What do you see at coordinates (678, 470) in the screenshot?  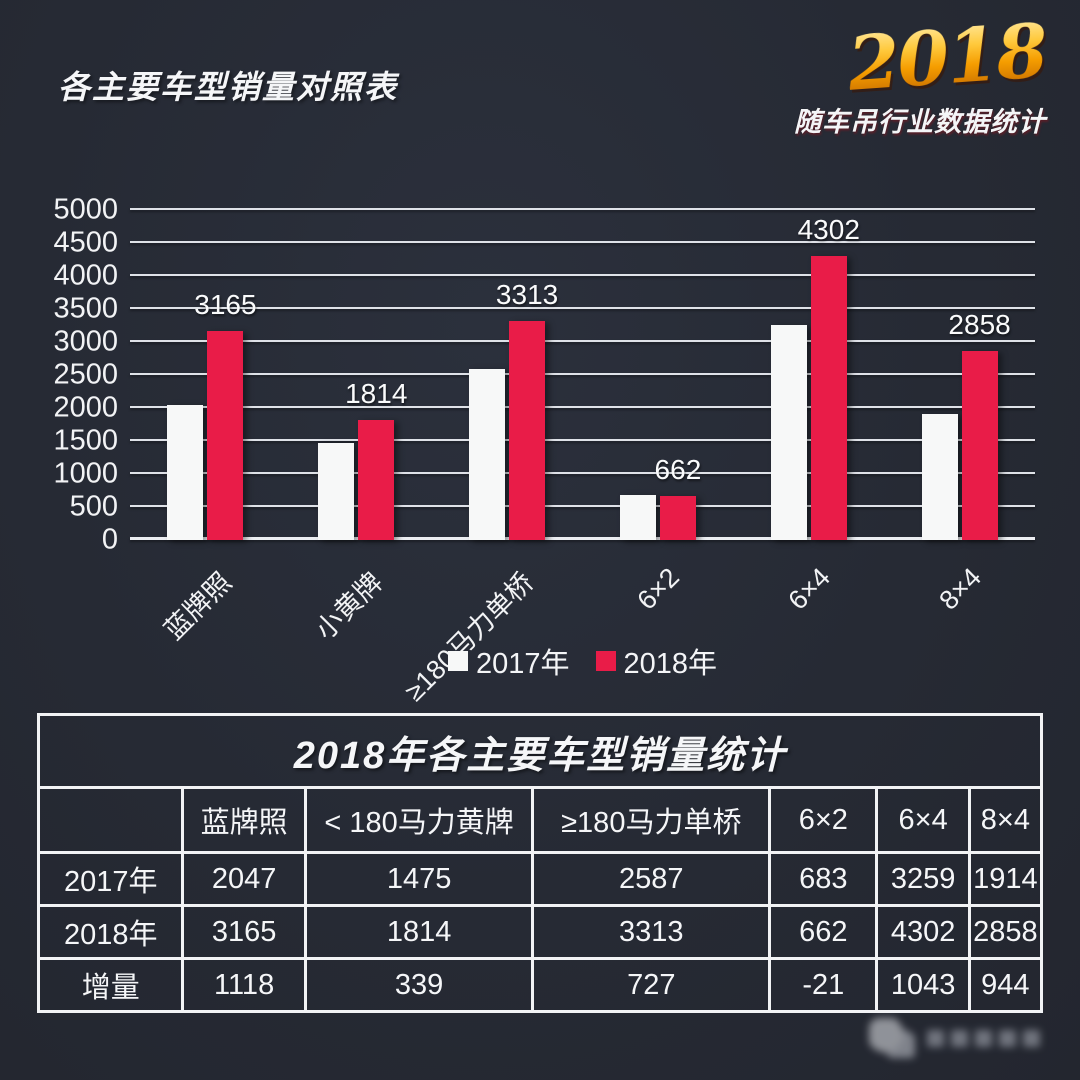 I see `bar-value-label: 662` at bounding box center [678, 470].